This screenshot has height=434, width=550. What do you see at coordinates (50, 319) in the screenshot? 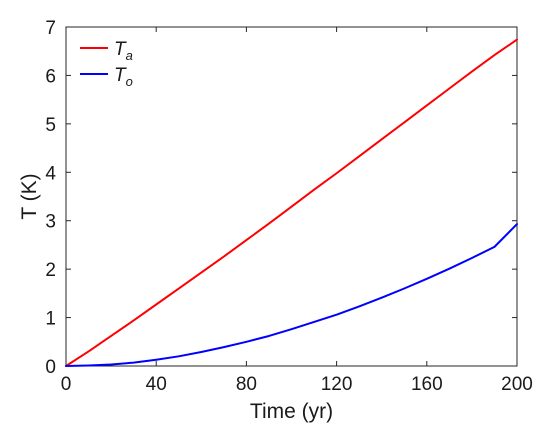
I see `y-tick-label: 1` at bounding box center [50, 319].